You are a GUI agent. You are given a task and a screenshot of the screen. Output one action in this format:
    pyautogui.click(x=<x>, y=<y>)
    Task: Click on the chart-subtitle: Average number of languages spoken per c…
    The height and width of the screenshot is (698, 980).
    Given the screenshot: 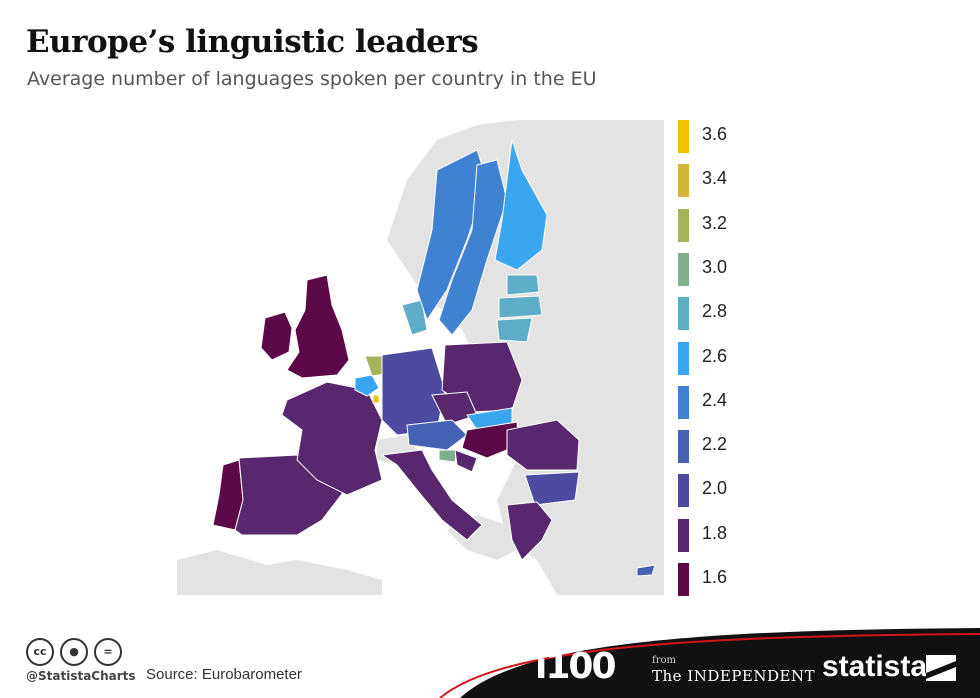 What is the action you would take?
    pyautogui.click(x=312, y=79)
    